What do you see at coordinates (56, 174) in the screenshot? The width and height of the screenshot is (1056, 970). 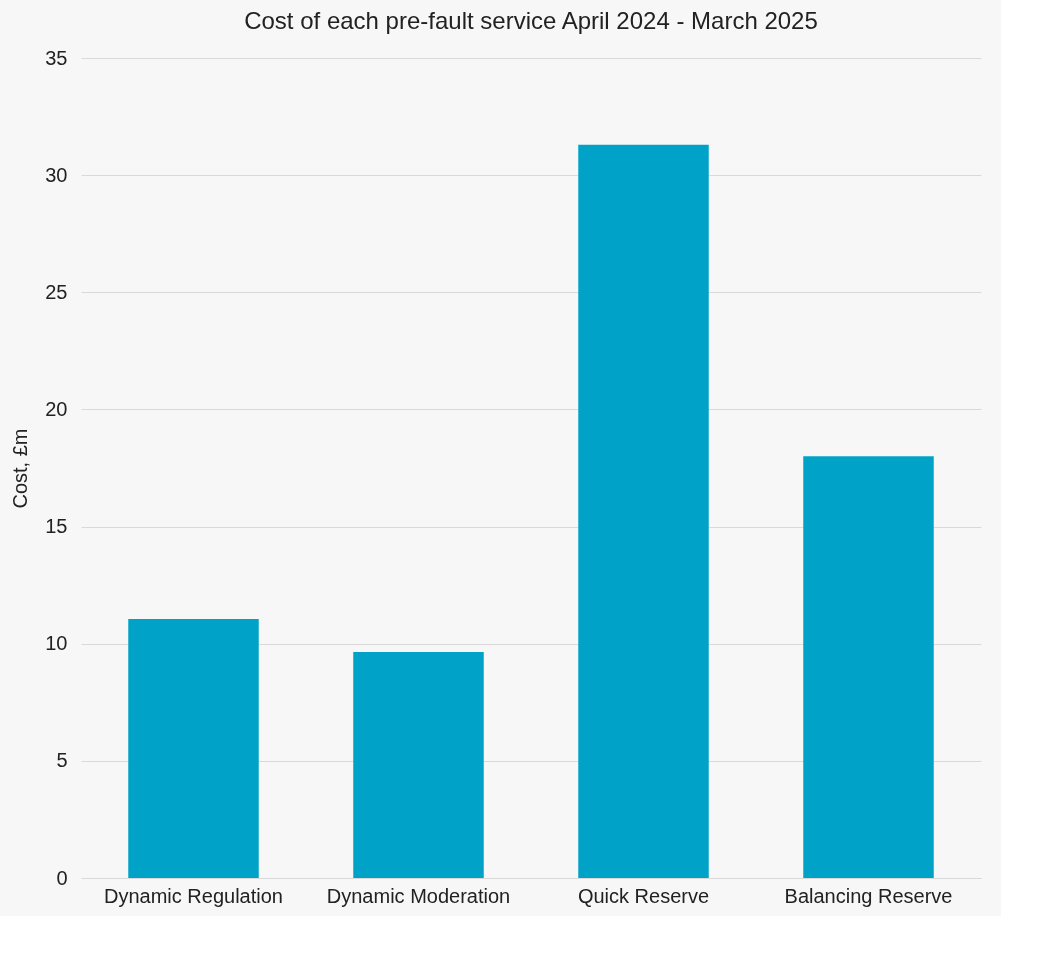 I see `y-tick-label: 30` at bounding box center [56, 174].